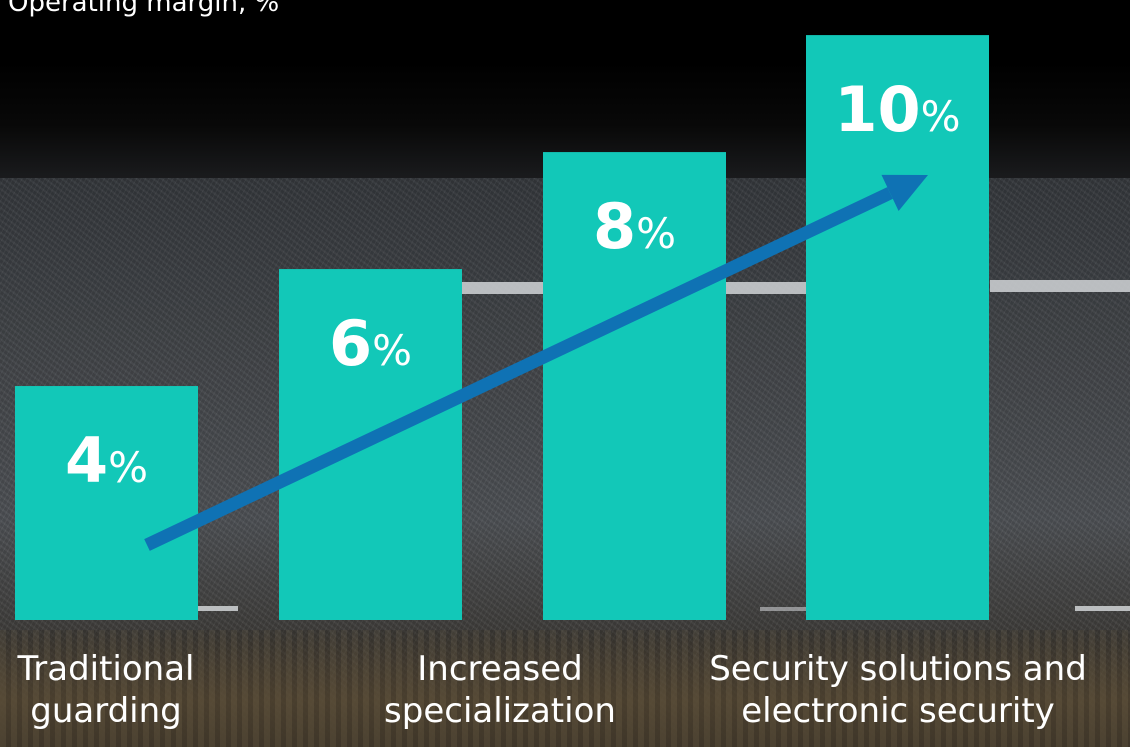 The image size is (1130, 747). I want to click on category-label-line: Increased, so click(500, 669).